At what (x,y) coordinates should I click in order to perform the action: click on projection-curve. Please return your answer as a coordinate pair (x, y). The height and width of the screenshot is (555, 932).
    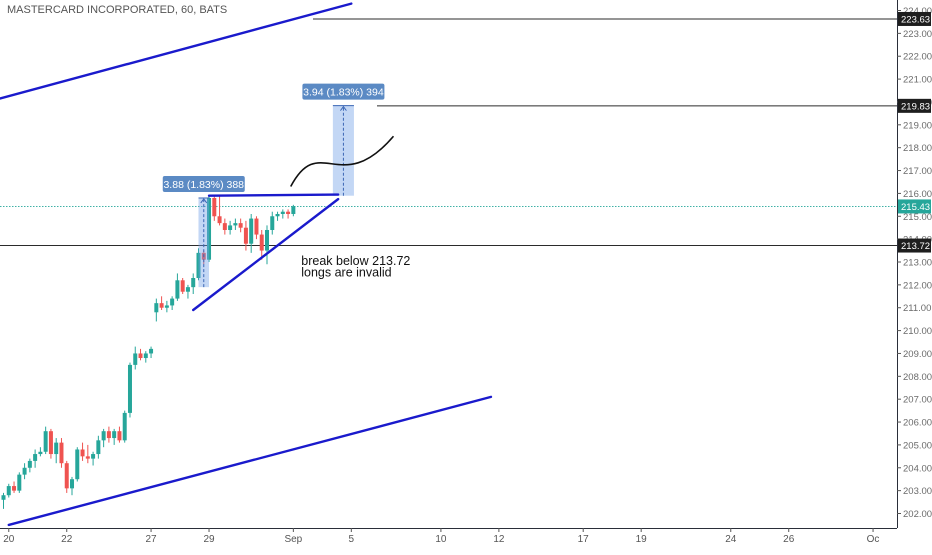
    Looking at the image, I should click on (342, 161).